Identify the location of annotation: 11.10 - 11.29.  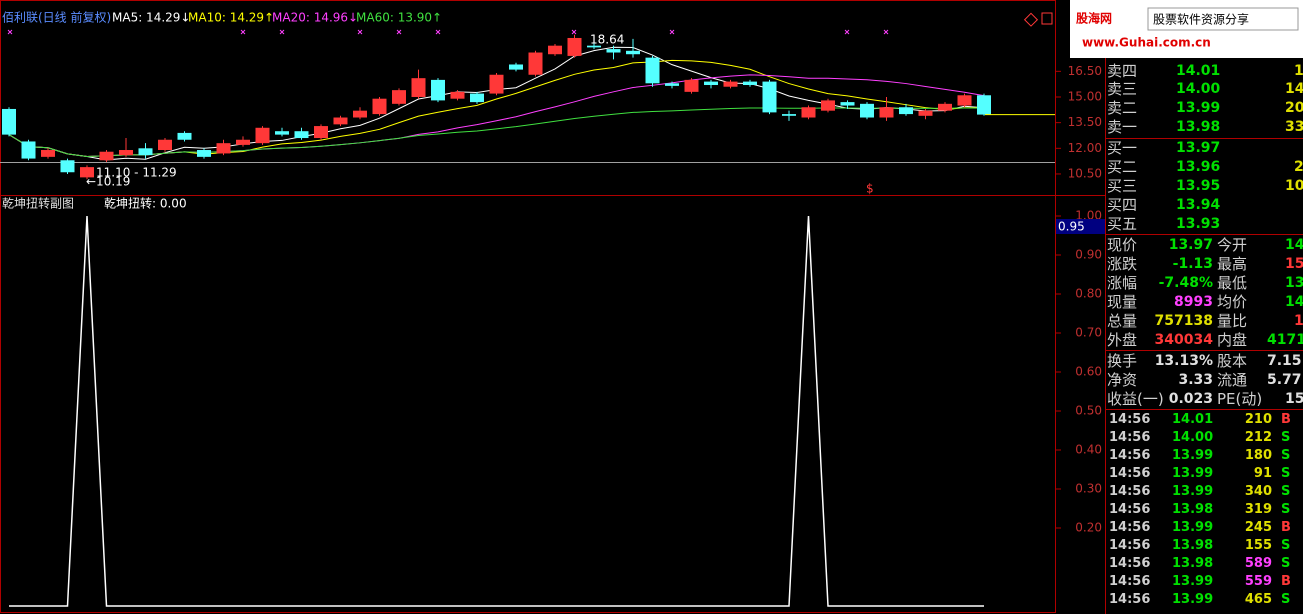
(136, 173).